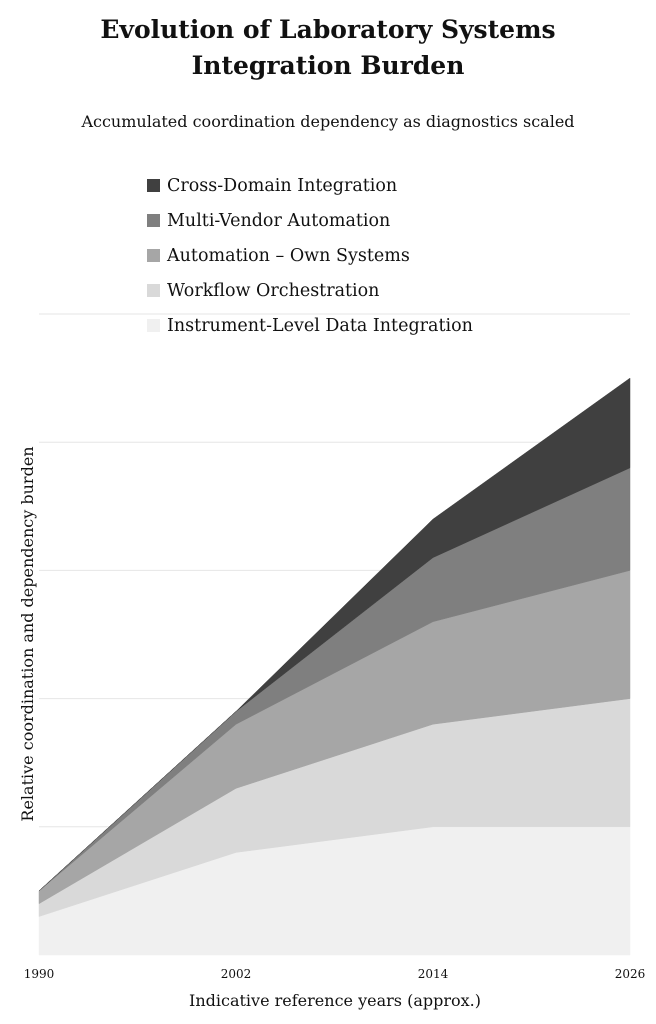 The image size is (656, 1024). I want to click on x-tick-label-2002: 2002, so click(236, 974).